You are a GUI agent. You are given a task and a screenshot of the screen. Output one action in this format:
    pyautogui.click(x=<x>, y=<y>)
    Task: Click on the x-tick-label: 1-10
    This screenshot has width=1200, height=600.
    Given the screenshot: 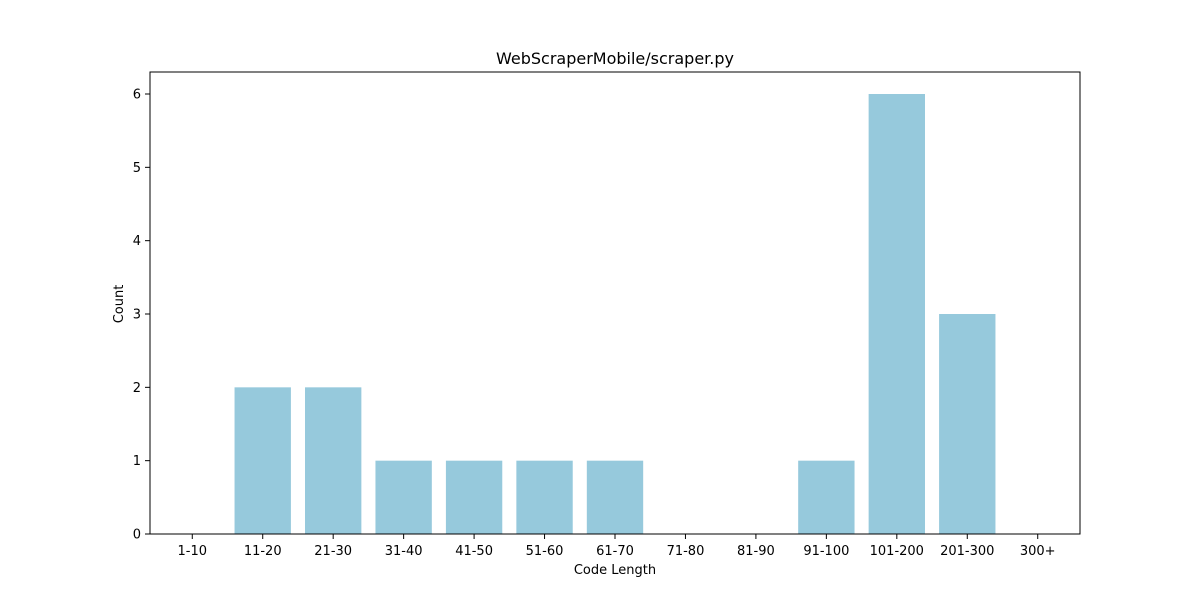 What is the action you would take?
    pyautogui.click(x=193, y=551)
    